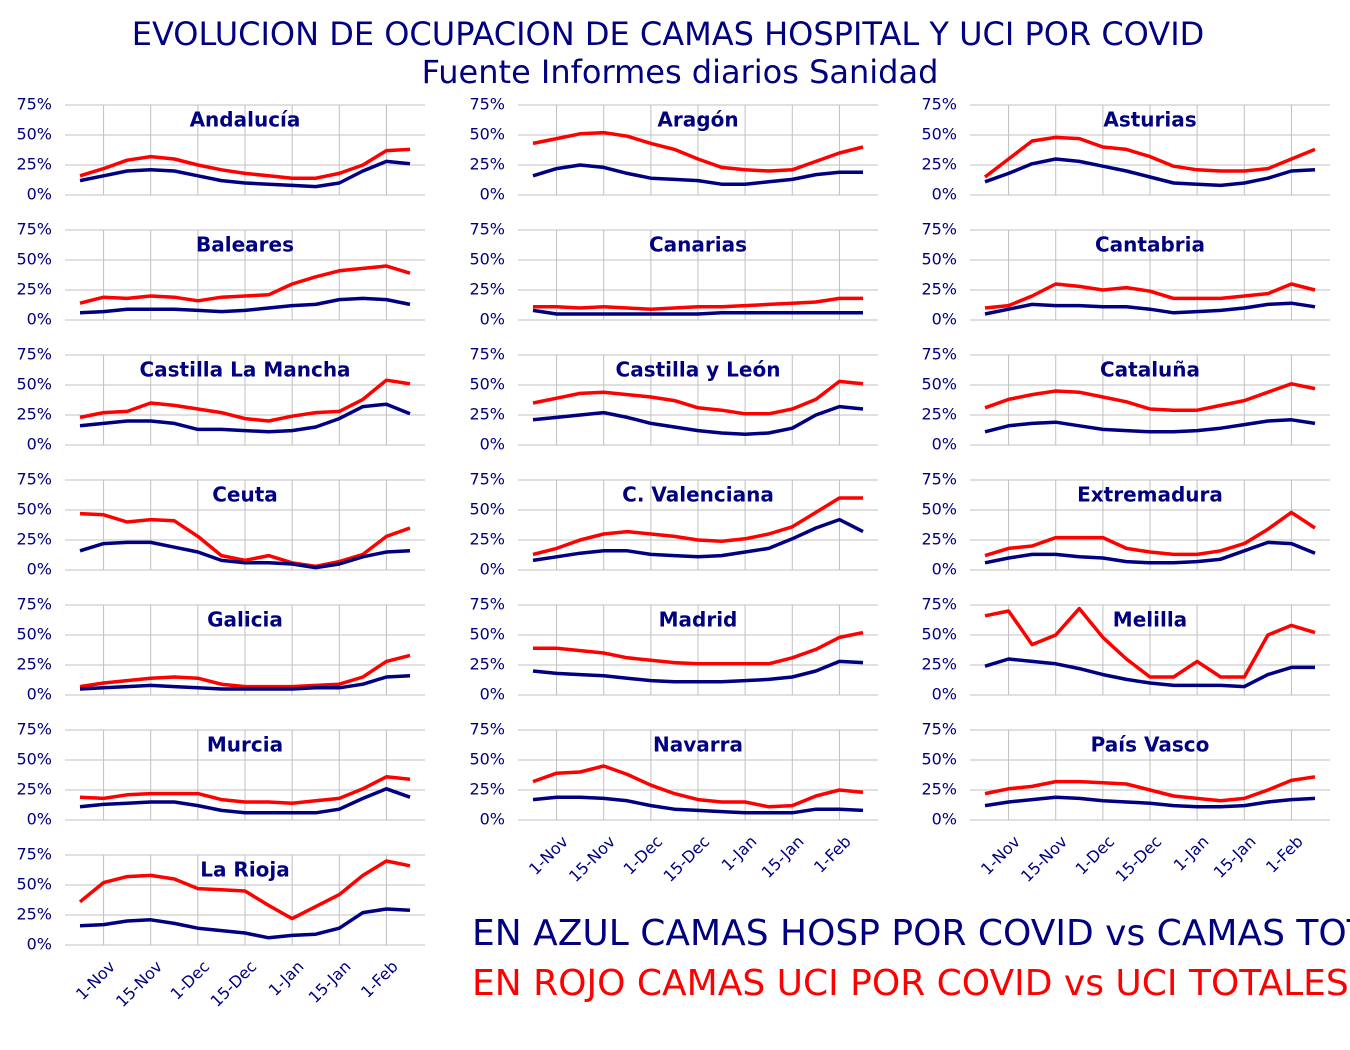 The width and height of the screenshot is (1350, 1050). I want to click on panel-title: Madrid, so click(698, 620).